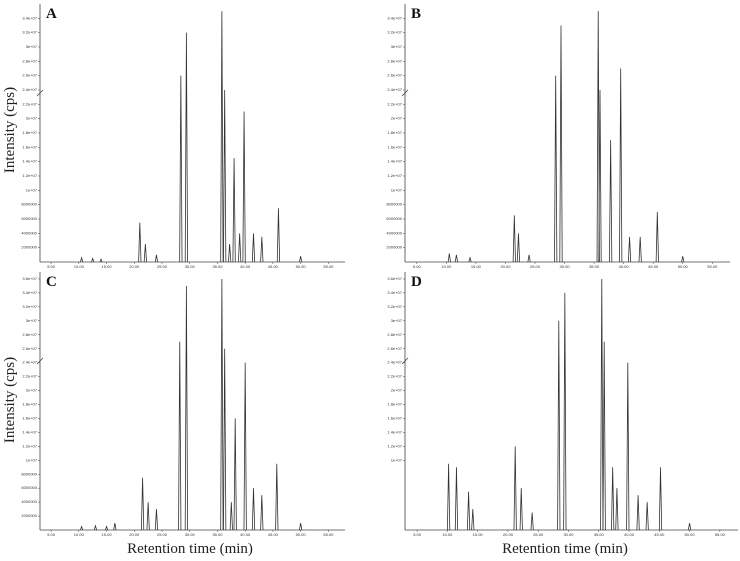 This screenshot has width=740, height=561. I want to click on panel-label: D, so click(416, 282).